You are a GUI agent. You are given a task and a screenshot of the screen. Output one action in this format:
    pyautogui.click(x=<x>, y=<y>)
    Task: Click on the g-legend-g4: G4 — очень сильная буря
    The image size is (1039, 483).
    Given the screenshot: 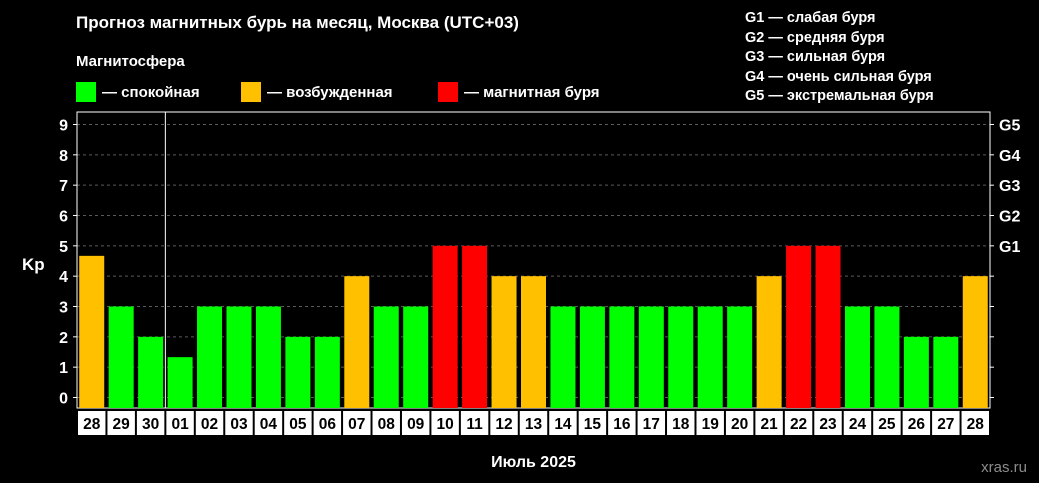 What is the action you would take?
    pyautogui.click(x=838, y=76)
    